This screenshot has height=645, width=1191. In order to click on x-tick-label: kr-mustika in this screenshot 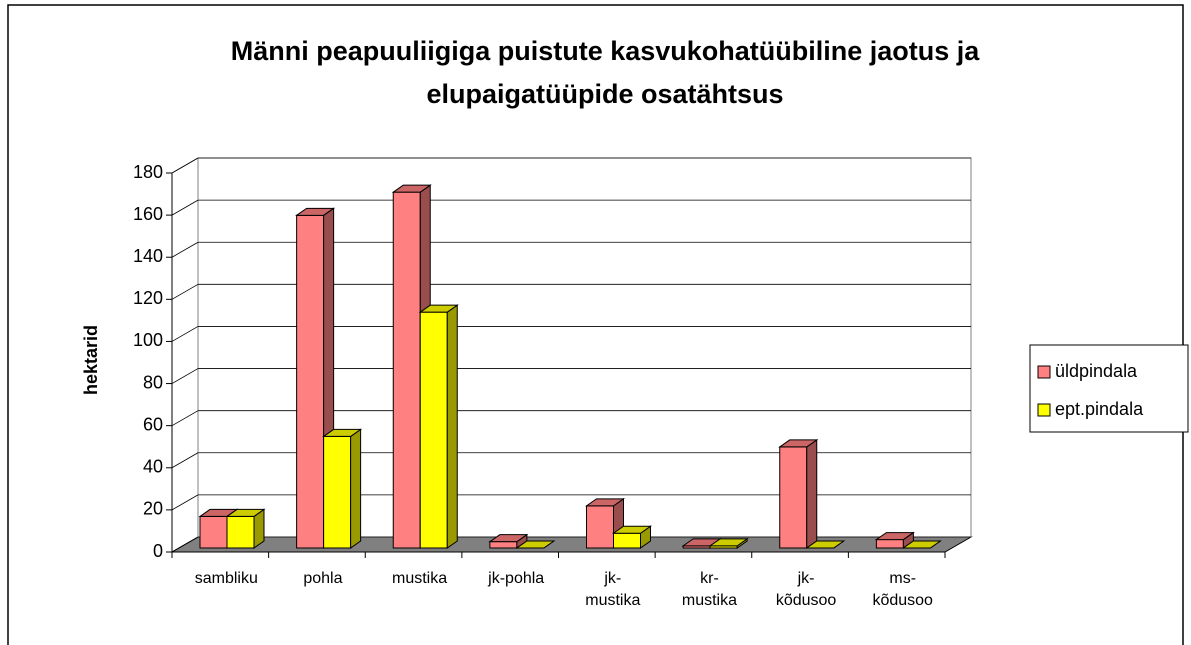, I will do `click(709, 589)`.